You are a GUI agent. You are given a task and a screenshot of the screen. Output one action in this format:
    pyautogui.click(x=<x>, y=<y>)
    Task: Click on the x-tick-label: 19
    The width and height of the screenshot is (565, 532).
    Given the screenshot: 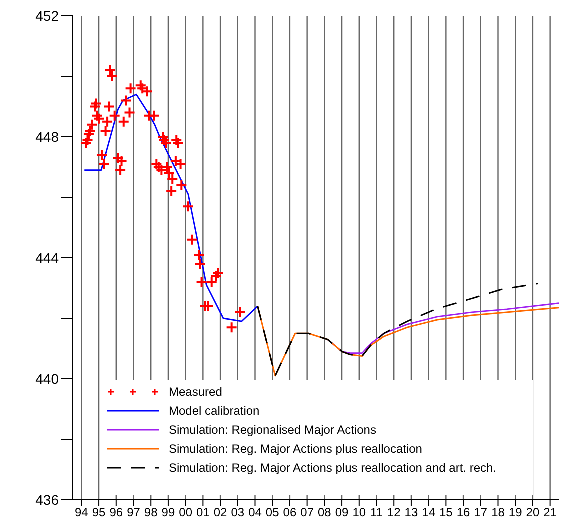 What is the action you would take?
    pyautogui.click(x=515, y=513)
    